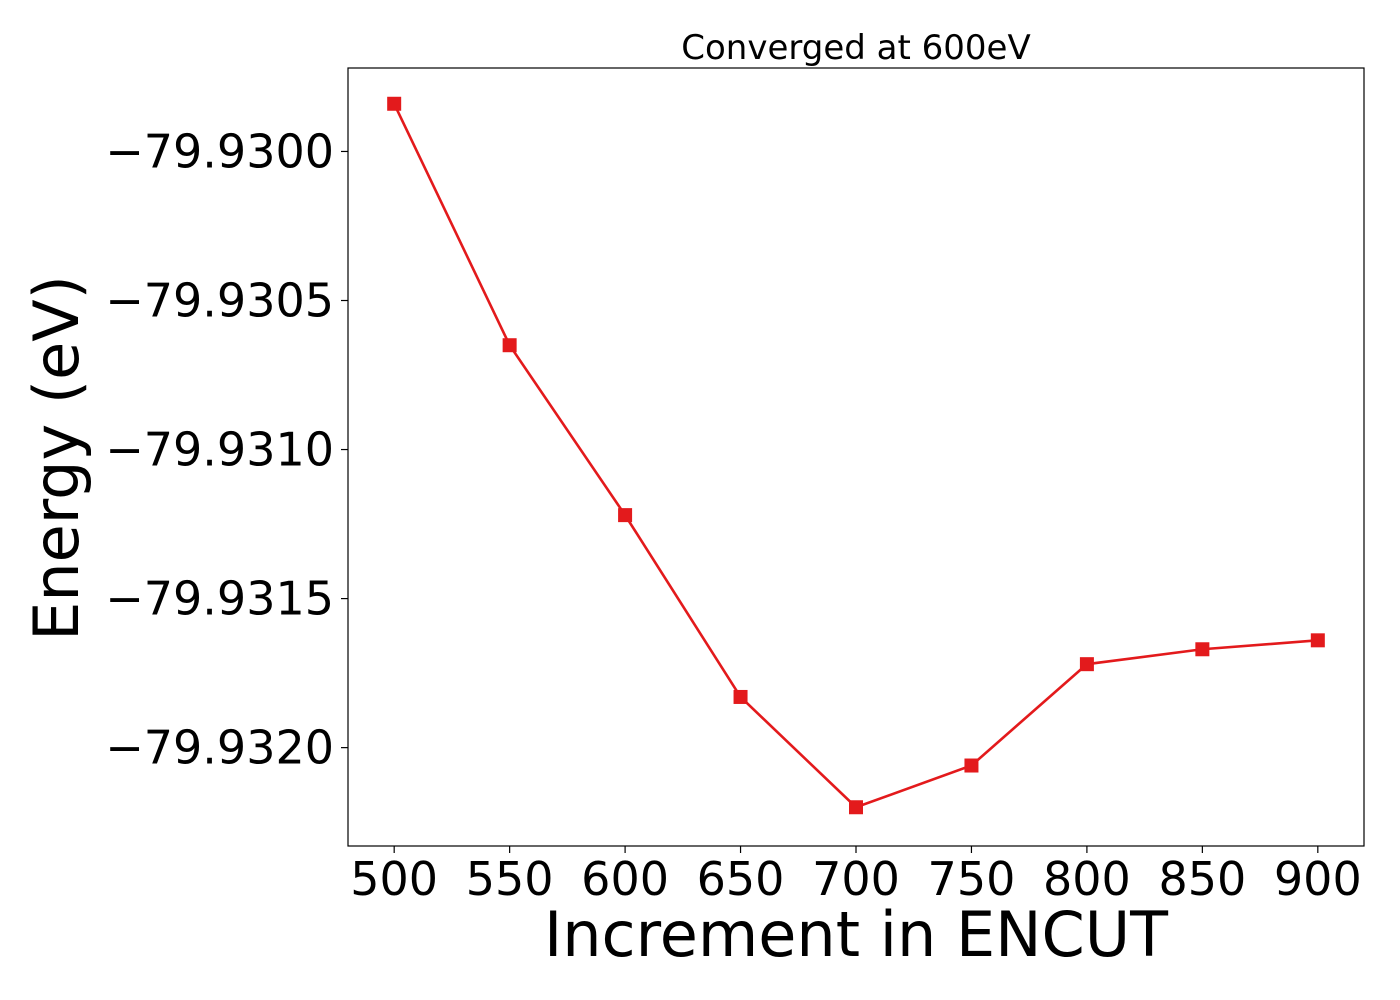  Describe the element at coordinates (625, 879) in the screenshot. I see `x-tick-label: 600` at that location.